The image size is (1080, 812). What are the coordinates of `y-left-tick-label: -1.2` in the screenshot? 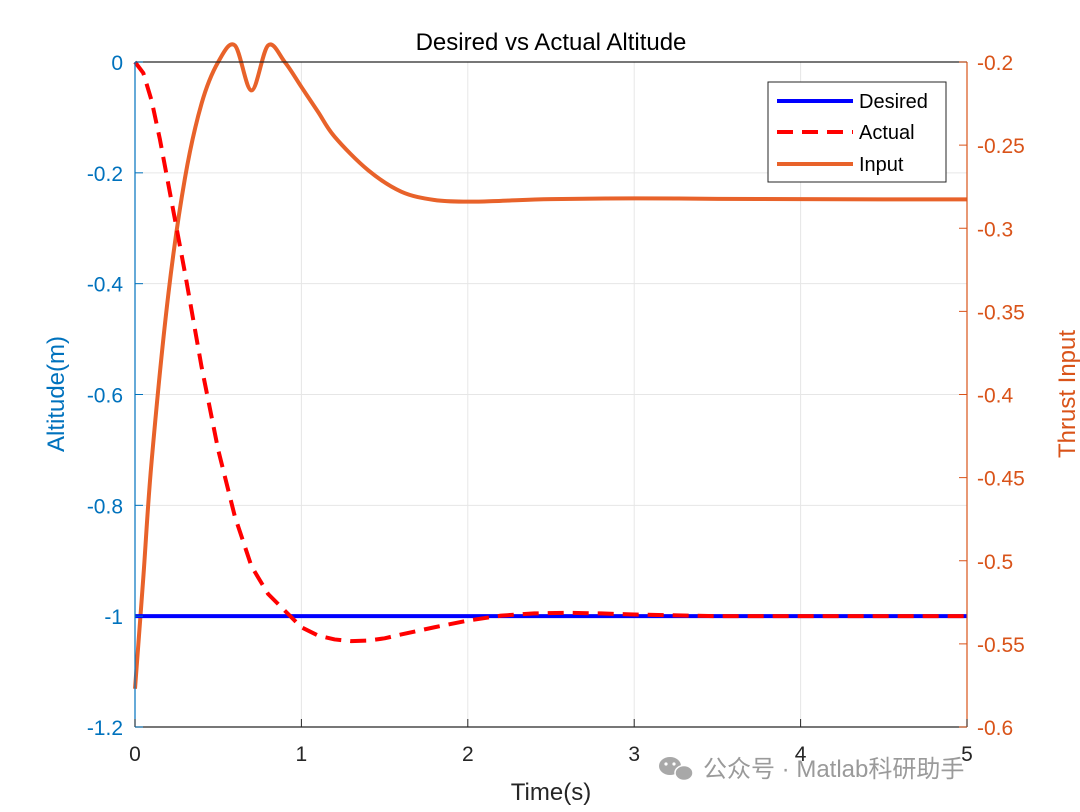 It's located at (105, 728).